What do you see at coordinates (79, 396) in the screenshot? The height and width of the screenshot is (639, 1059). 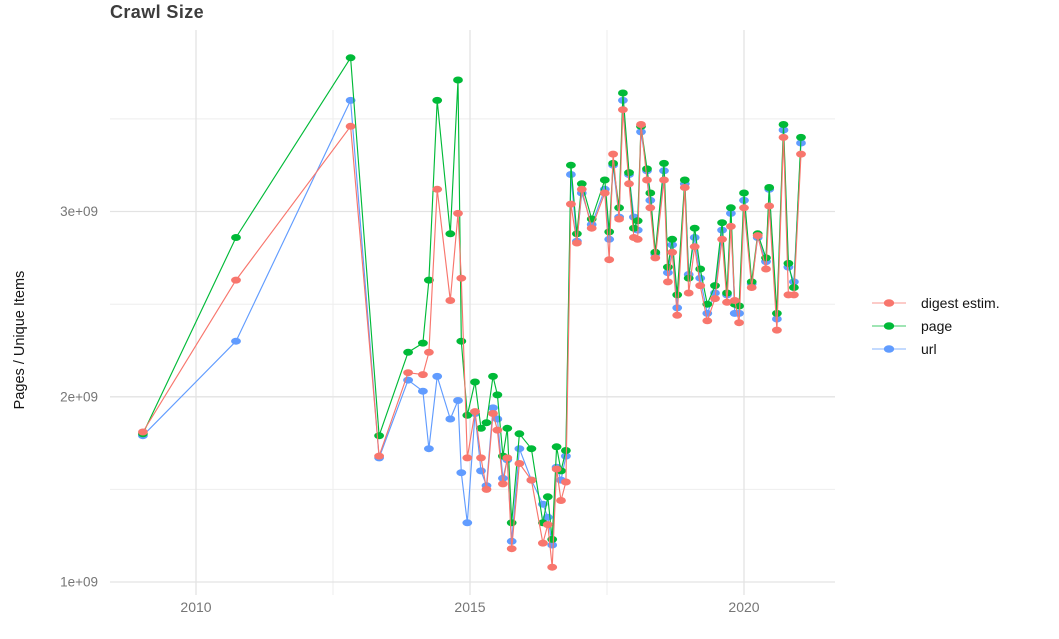 I see `y-tick-label: 2e+09` at bounding box center [79, 396].